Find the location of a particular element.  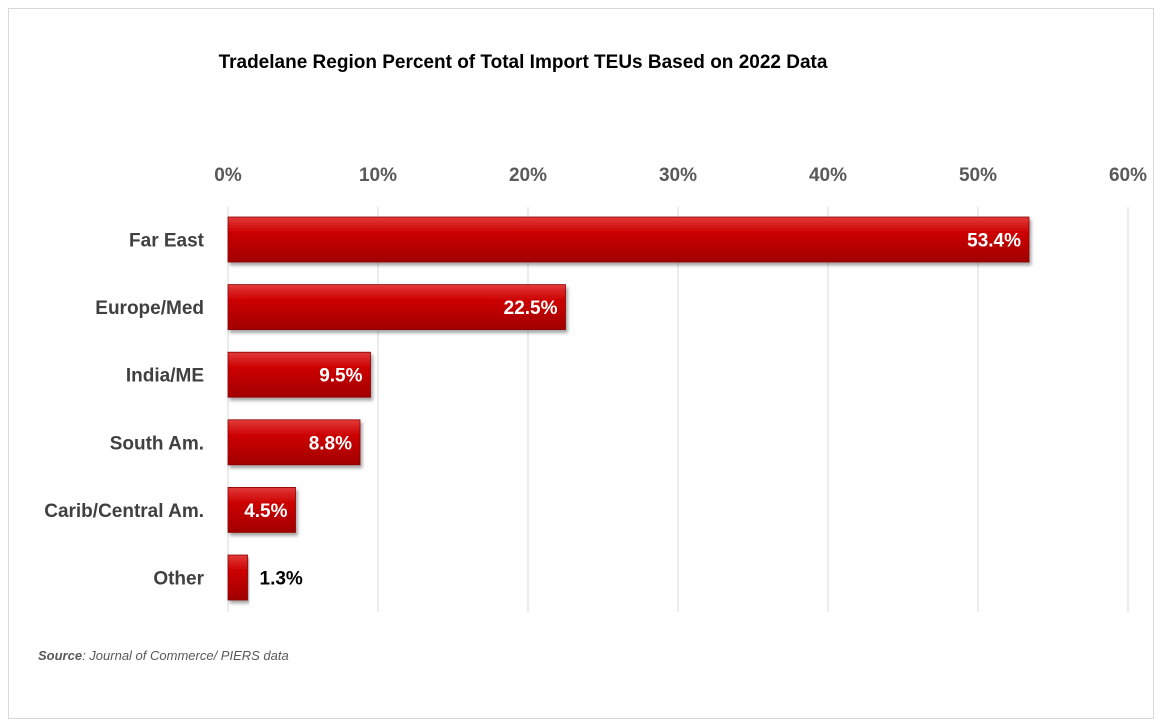

category-label: India/ME is located at coordinates (165, 376).